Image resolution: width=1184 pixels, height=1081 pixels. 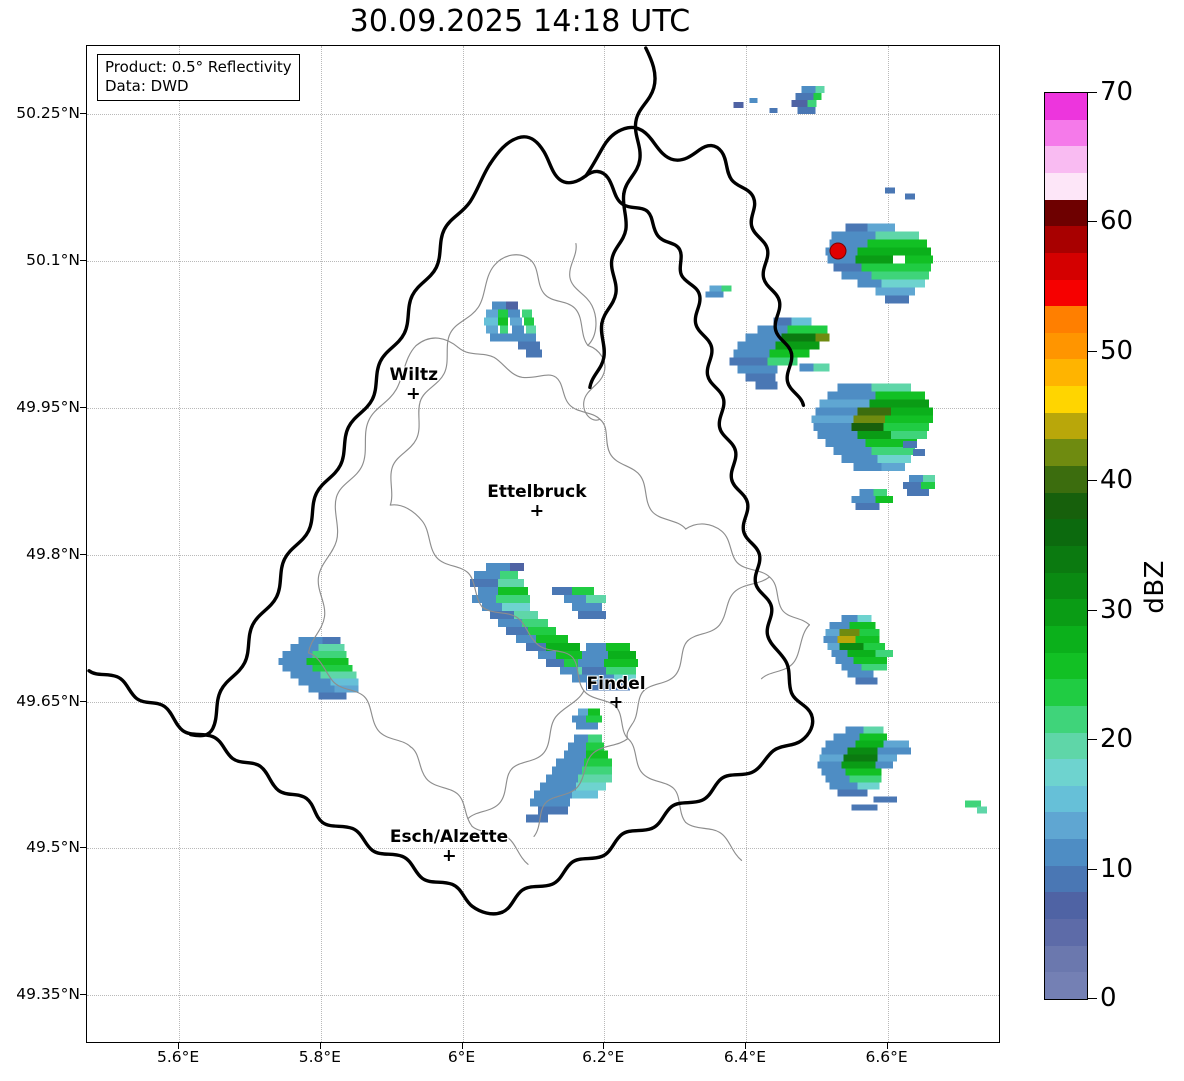 I want to click on y-axis-tick-label: 49.65°N, so click(x=48, y=700).